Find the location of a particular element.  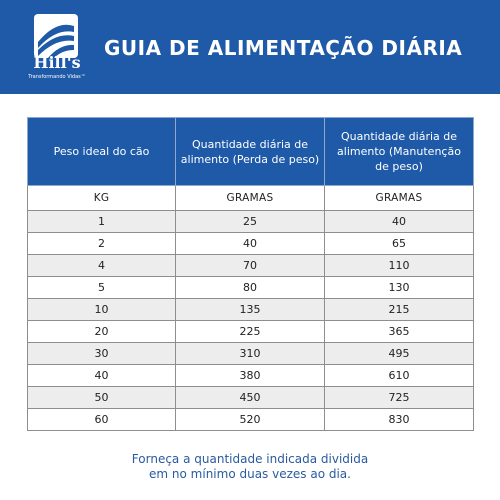

table-row: 20 225 365 is located at coordinates (250, 331).